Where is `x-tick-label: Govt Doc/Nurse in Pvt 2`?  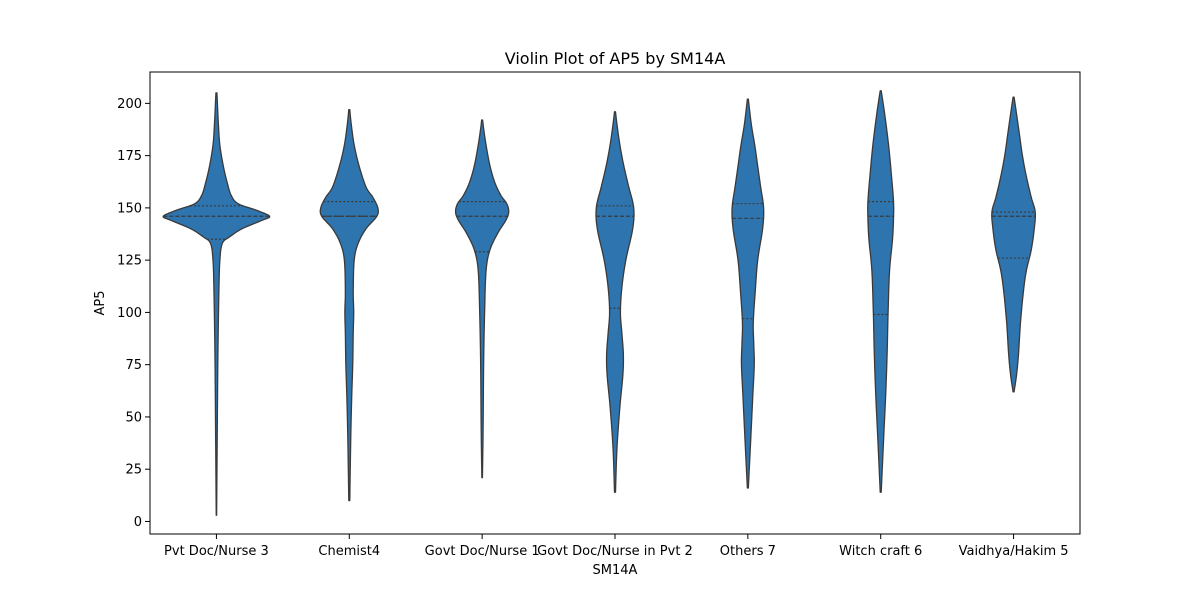
x-tick-label: Govt Doc/Nurse in Pvt 2 is located at coordinates (615, 551).